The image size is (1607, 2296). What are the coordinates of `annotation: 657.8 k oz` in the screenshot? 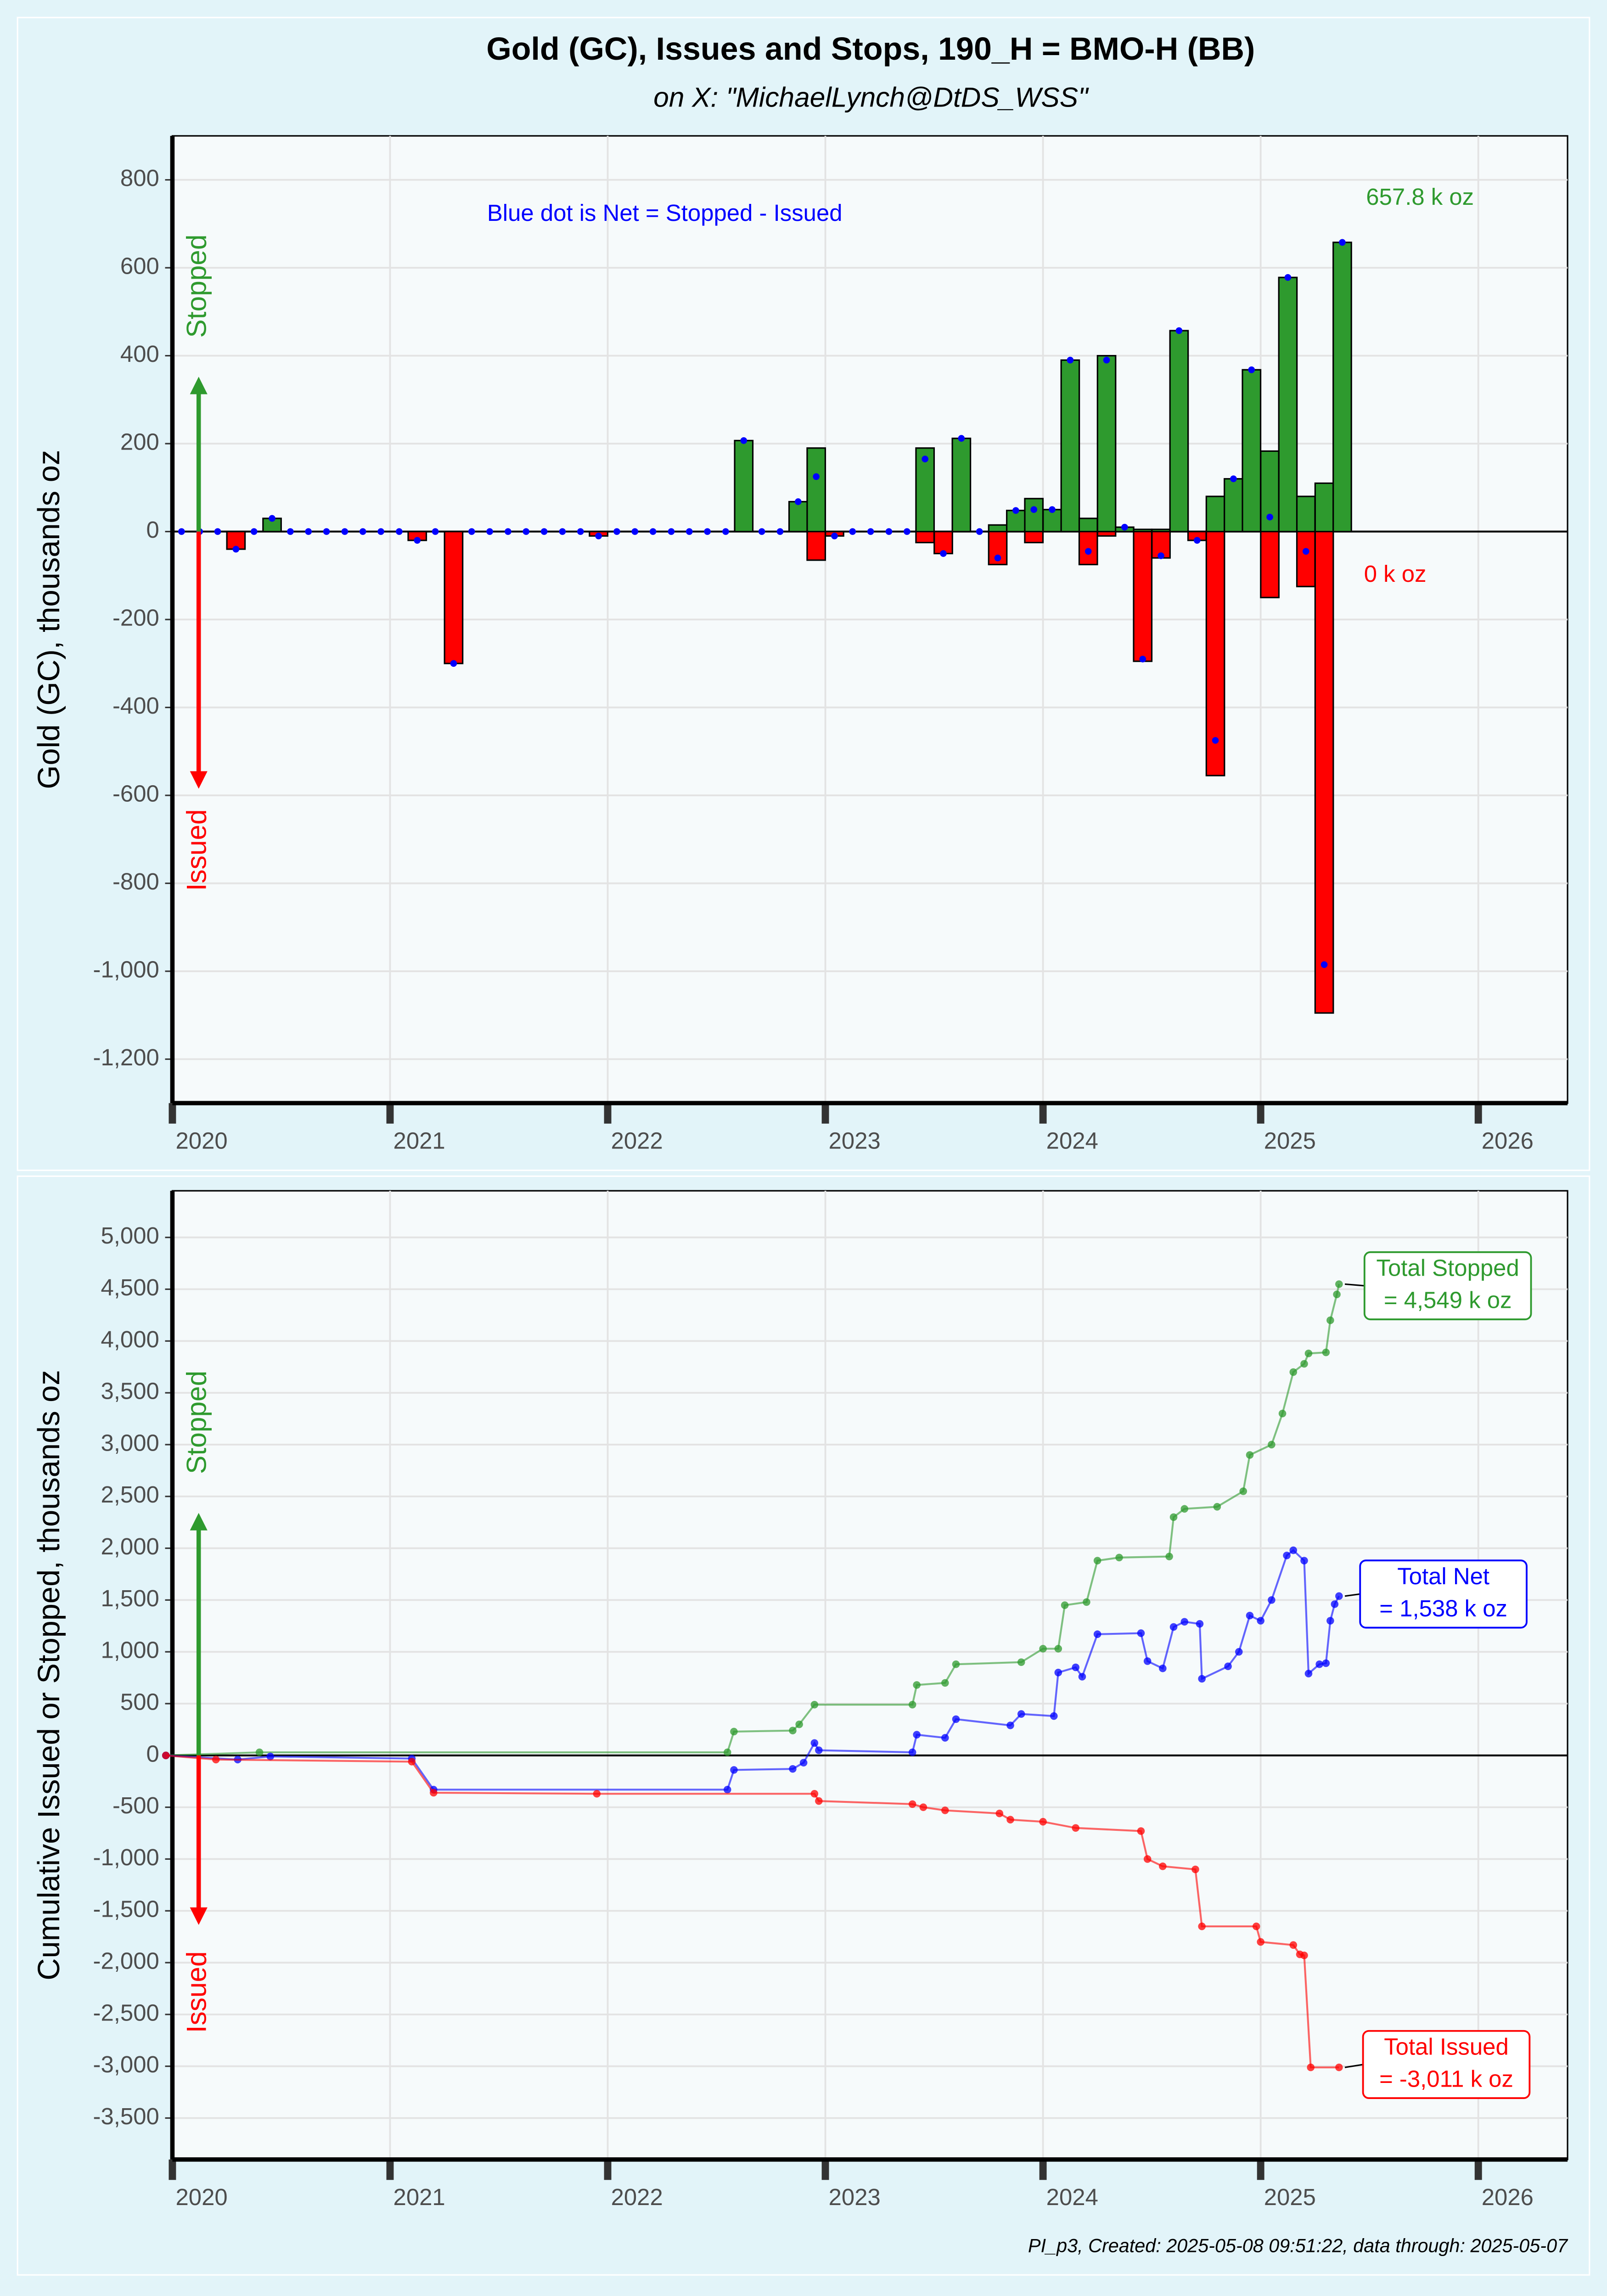 It's located at (1420, 197).